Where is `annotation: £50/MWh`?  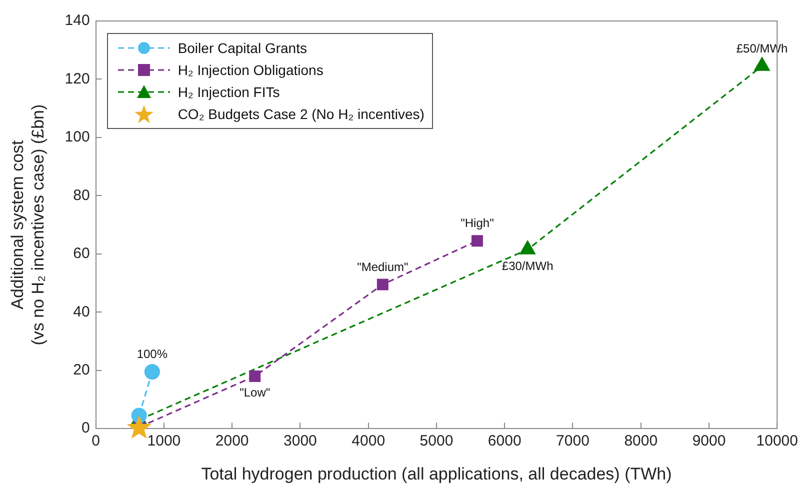 annotation: £50/MWh is located at coordinates (762, 48).